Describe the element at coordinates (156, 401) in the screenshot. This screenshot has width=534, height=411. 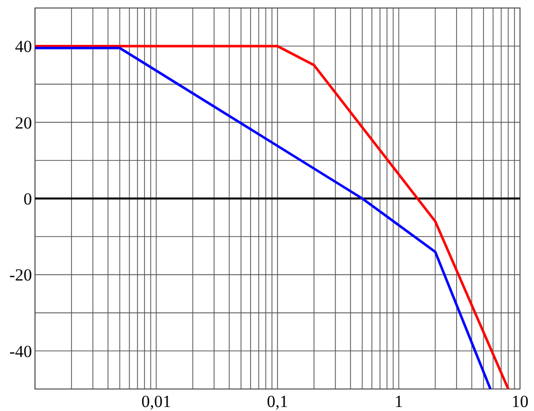
I see `x-tick-label: 0,01` at that location.